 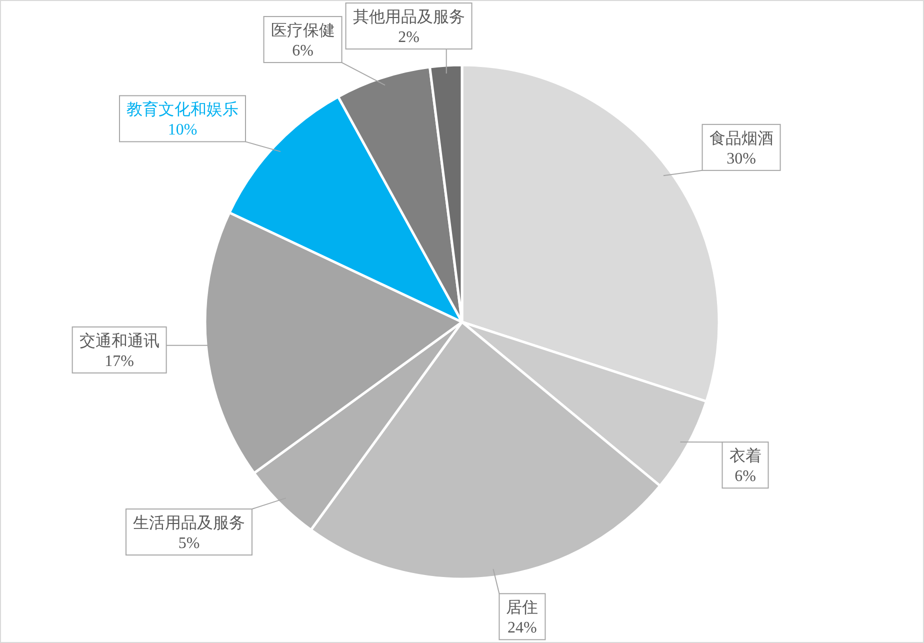 What do you see at coordinates (522, 608) in the screenshot?
I see `slice-label: 居住` at bounding box center [522, 608].